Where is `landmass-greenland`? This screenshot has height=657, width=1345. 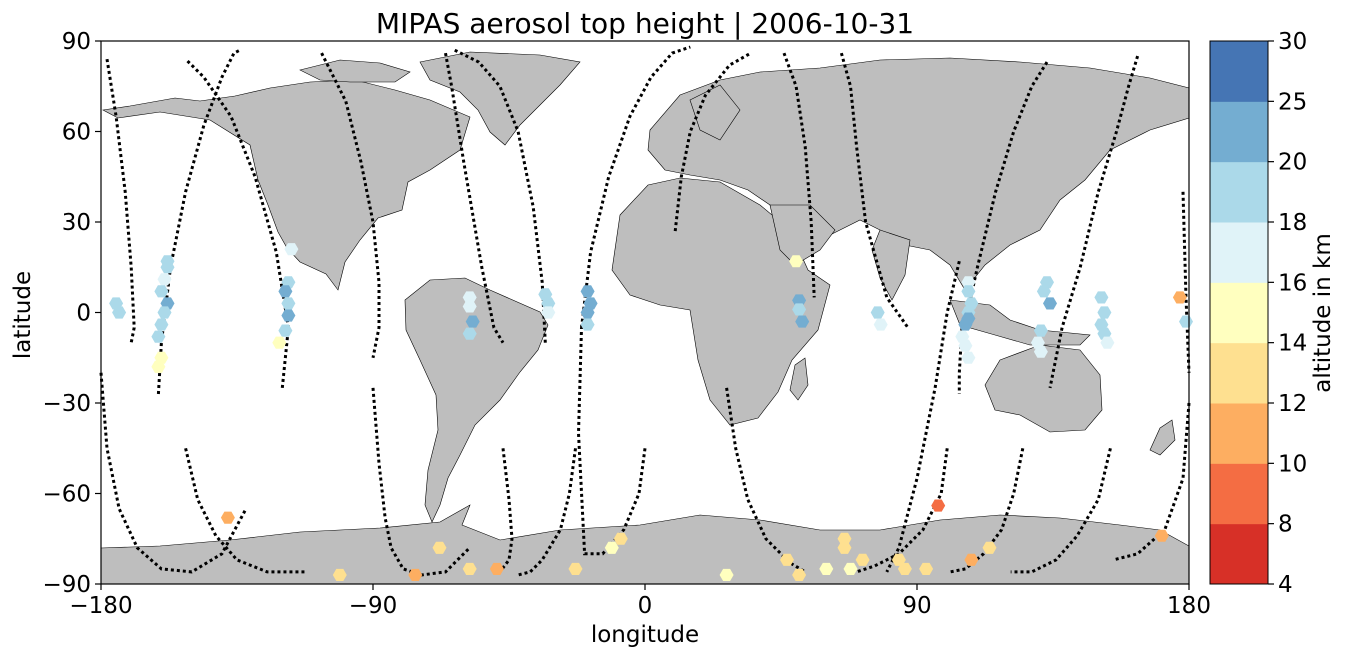 landmass-greenland is located at coordinates (500, 98).